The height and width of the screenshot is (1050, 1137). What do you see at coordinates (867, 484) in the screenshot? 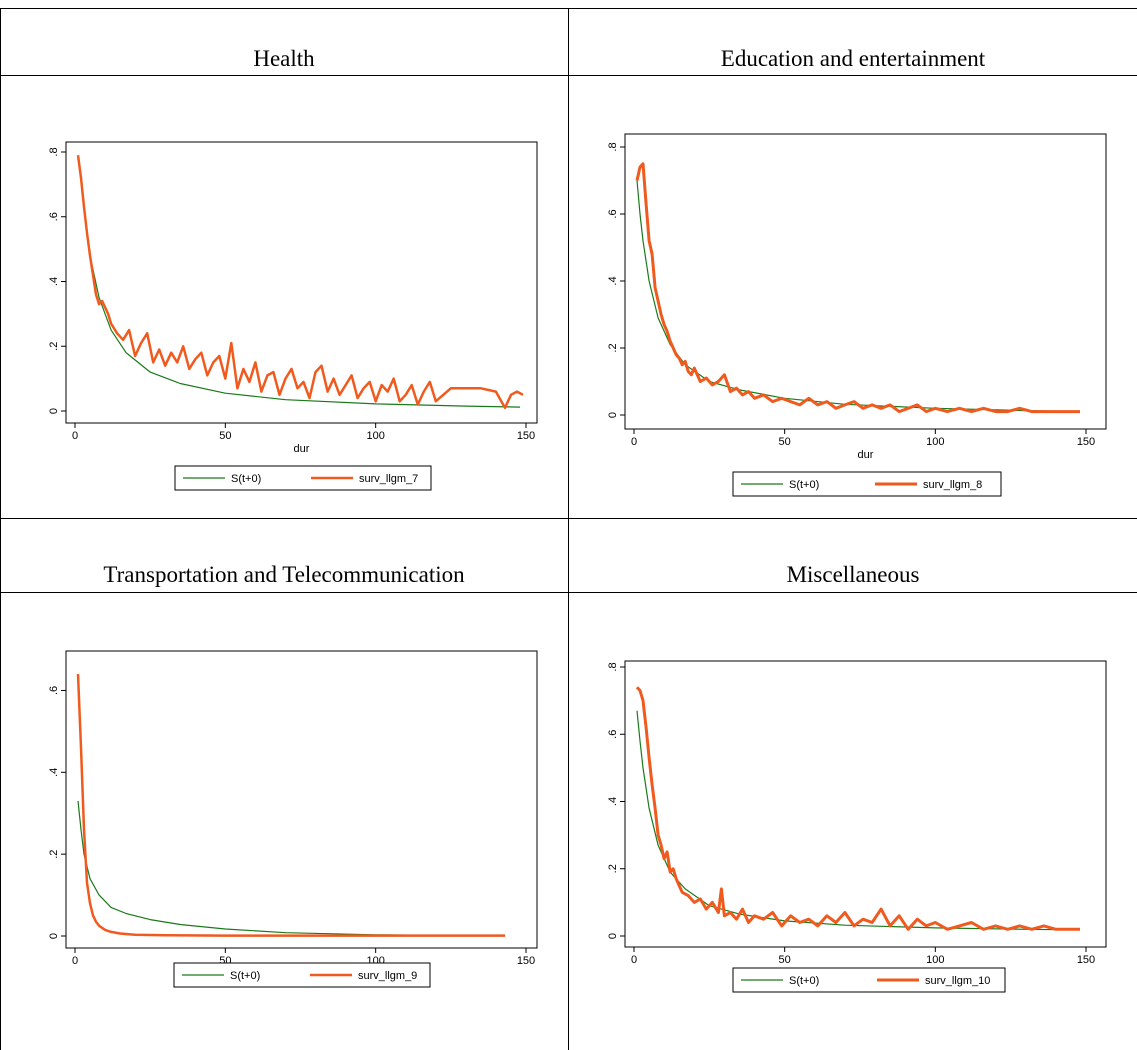
I see `legend: S(t+0) surv_llgm_8` at bounding box center [867, 484].